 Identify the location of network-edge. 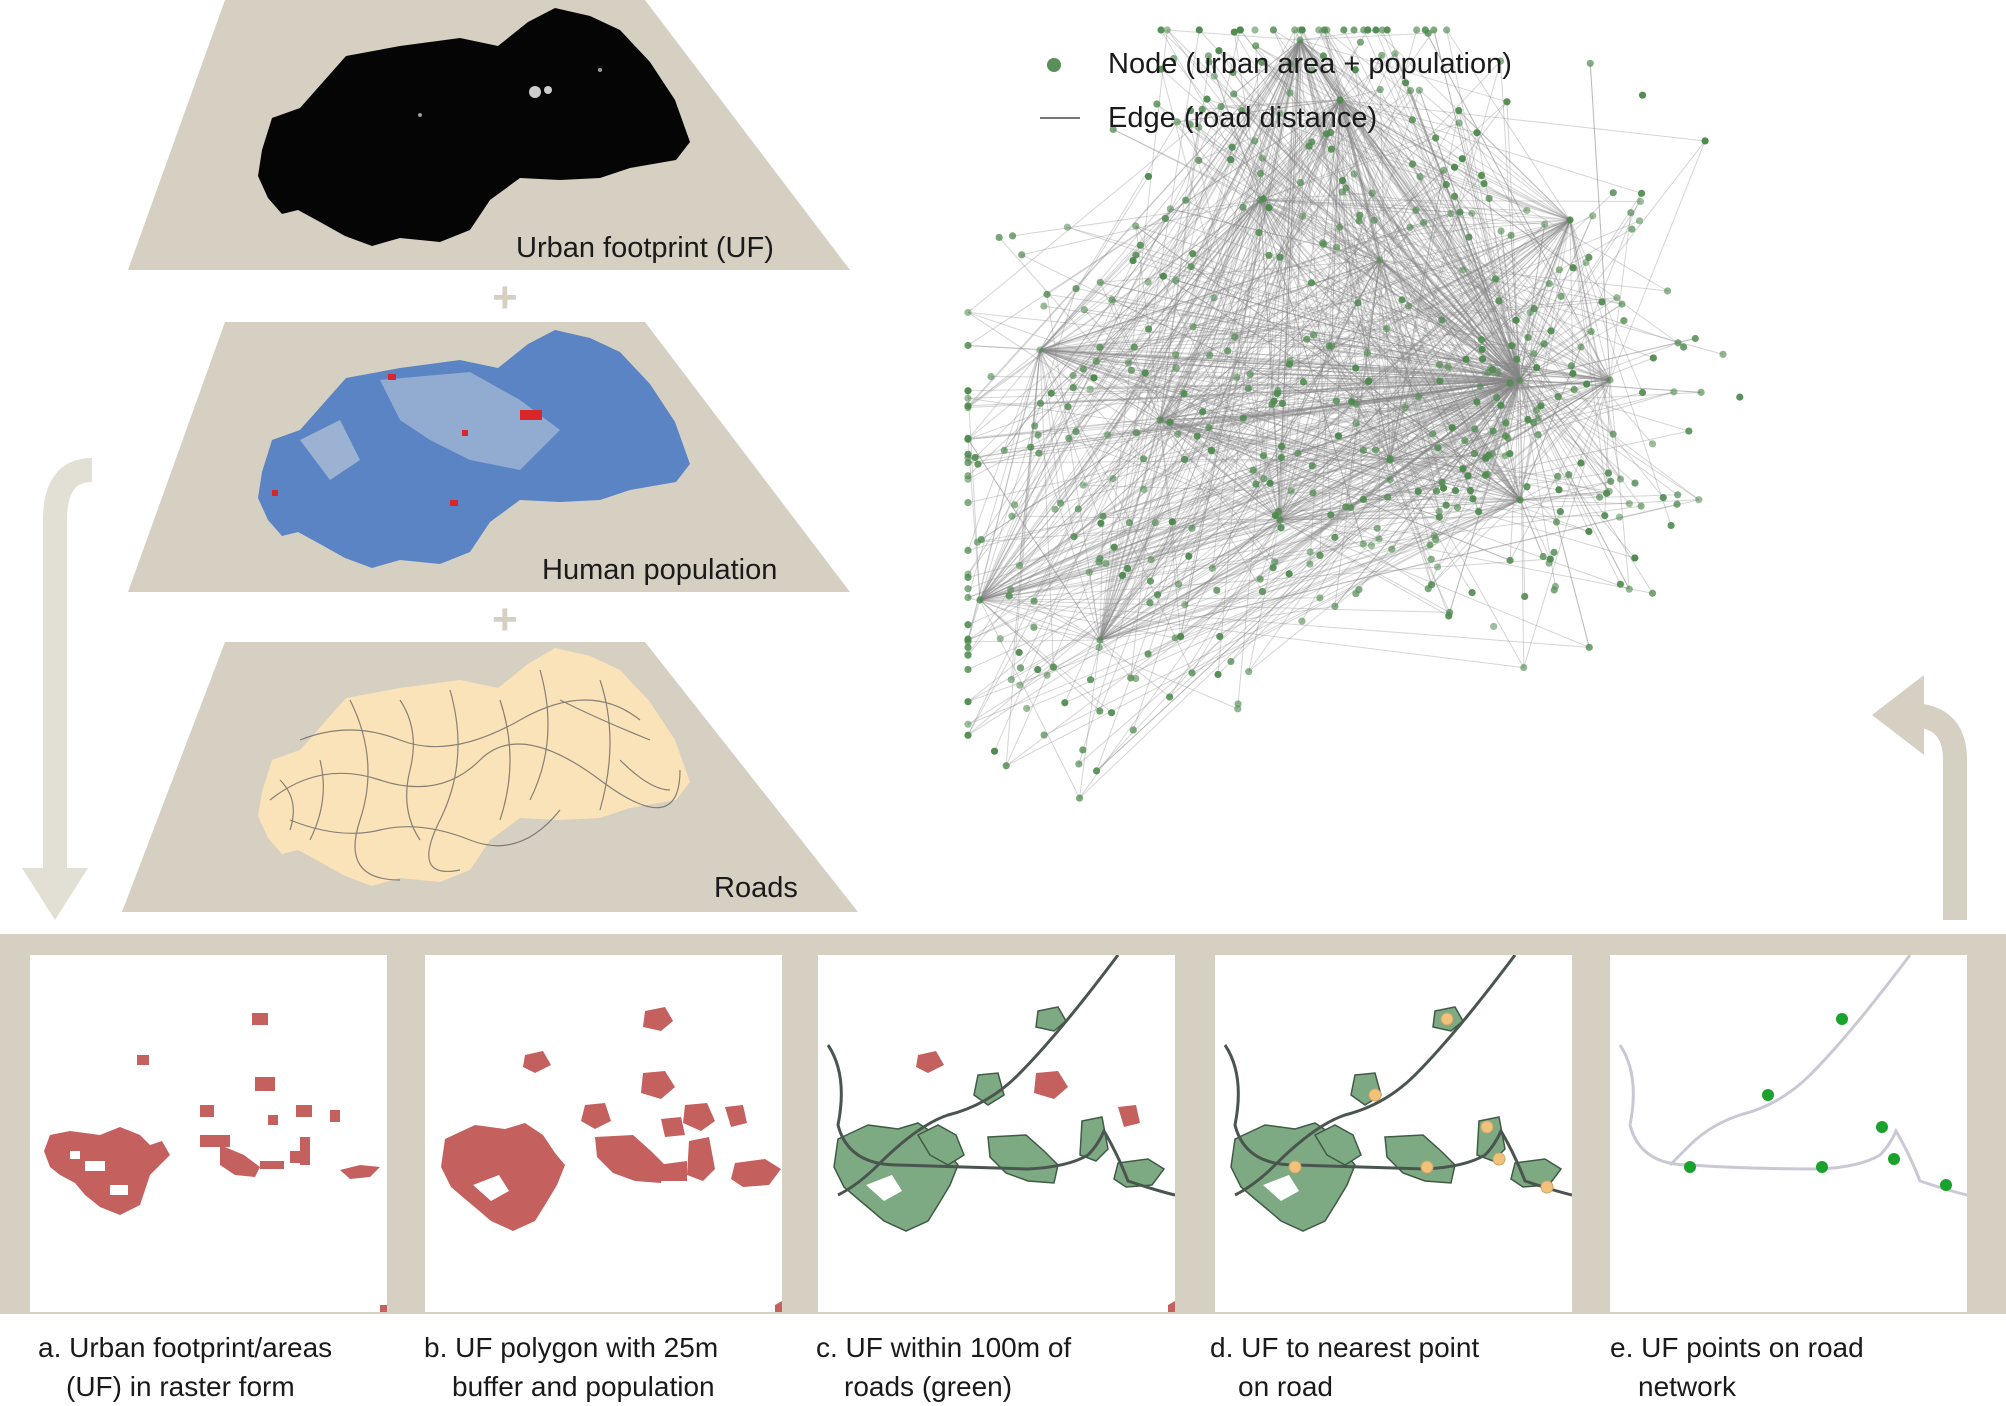
(1364, 36).